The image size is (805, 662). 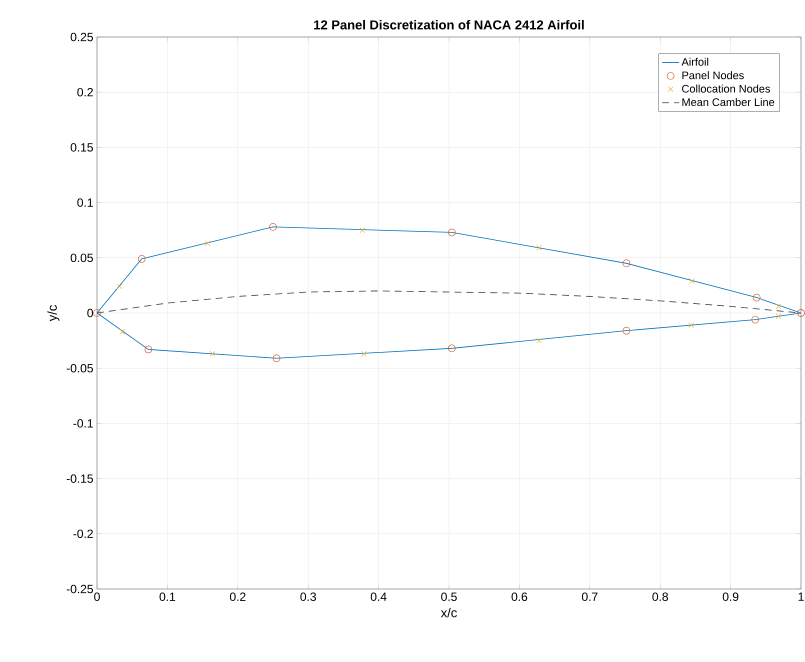 What do you see at coordinates (801, 596) in the screenshot?
I see `x-tick-label: 1` at bounding box center [801, 596].